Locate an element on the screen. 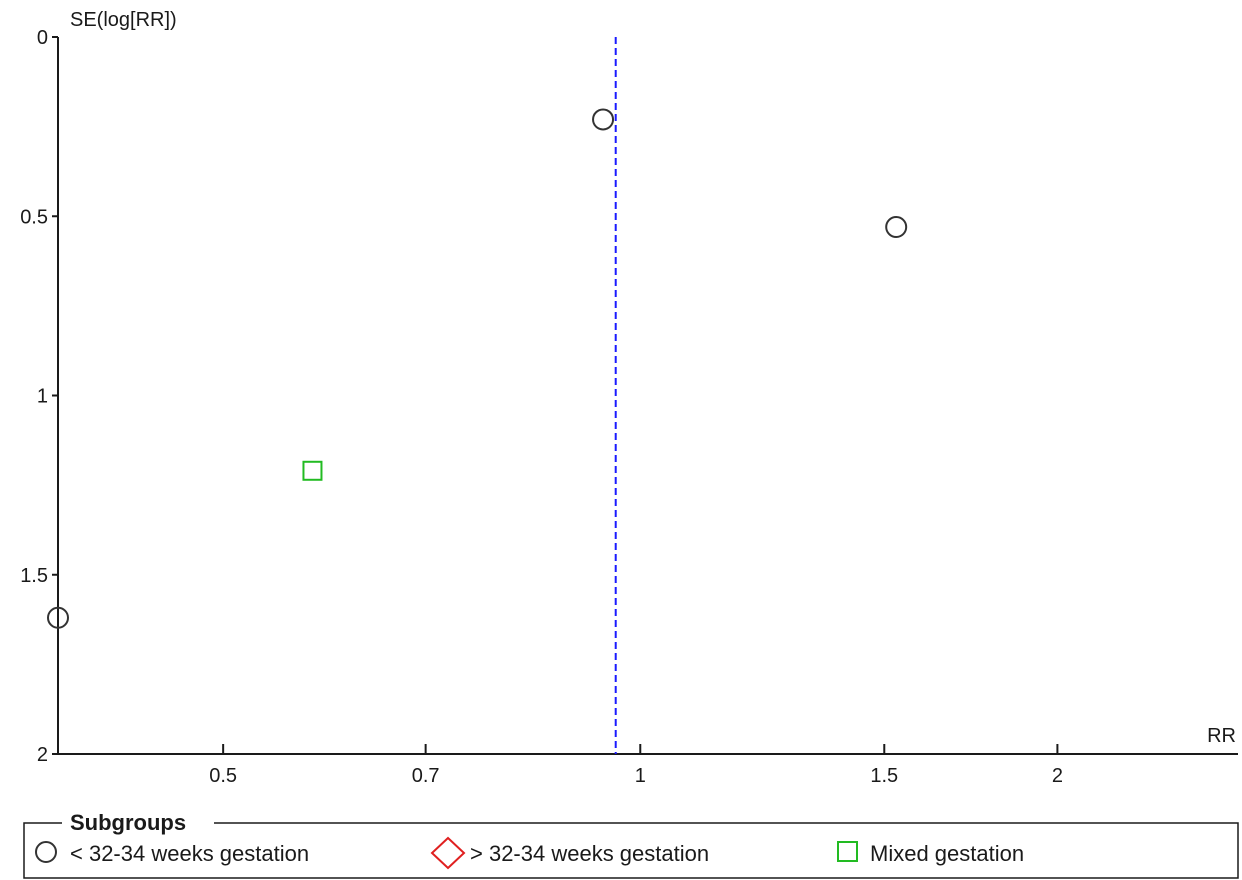 This screenshot has height=880, width=1242. legend-entry-gt-32-34: > 32-34 weeks gestation is located at coordinates (569, 853).